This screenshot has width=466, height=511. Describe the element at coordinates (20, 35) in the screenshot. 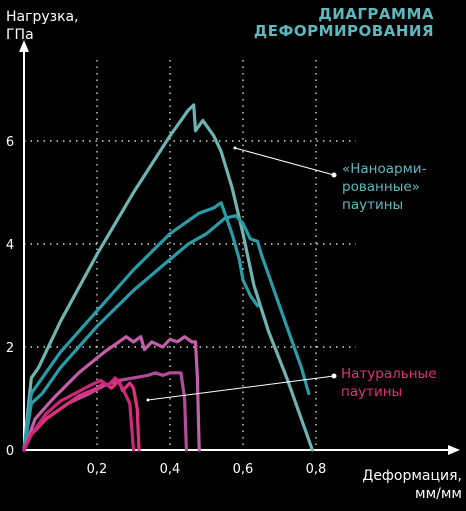

I see `y-axis-title-line-2: ГПа` at that location.